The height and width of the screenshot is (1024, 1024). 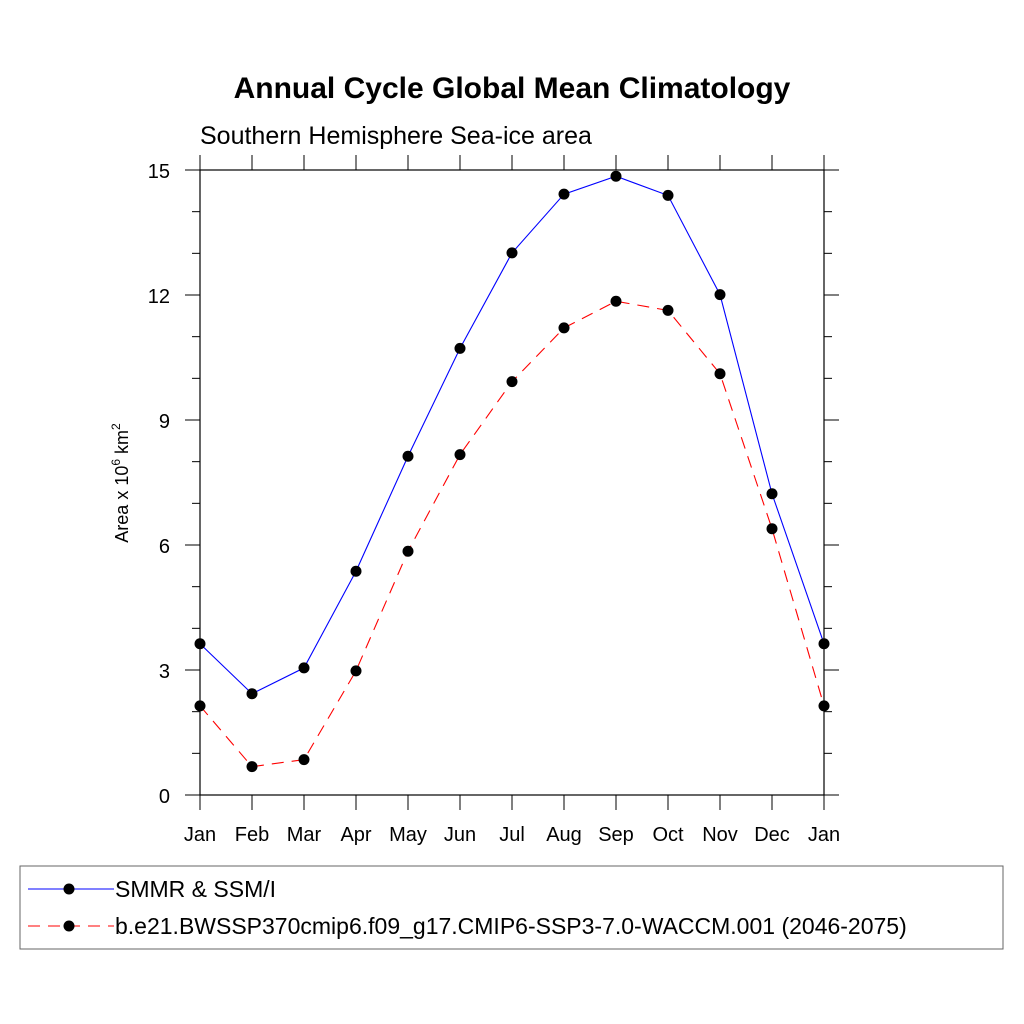 What do you see at coordinates (668, 835) in the screenshot?
I see `x-tick-label-9: Oct` at bounding box center [668, 835].